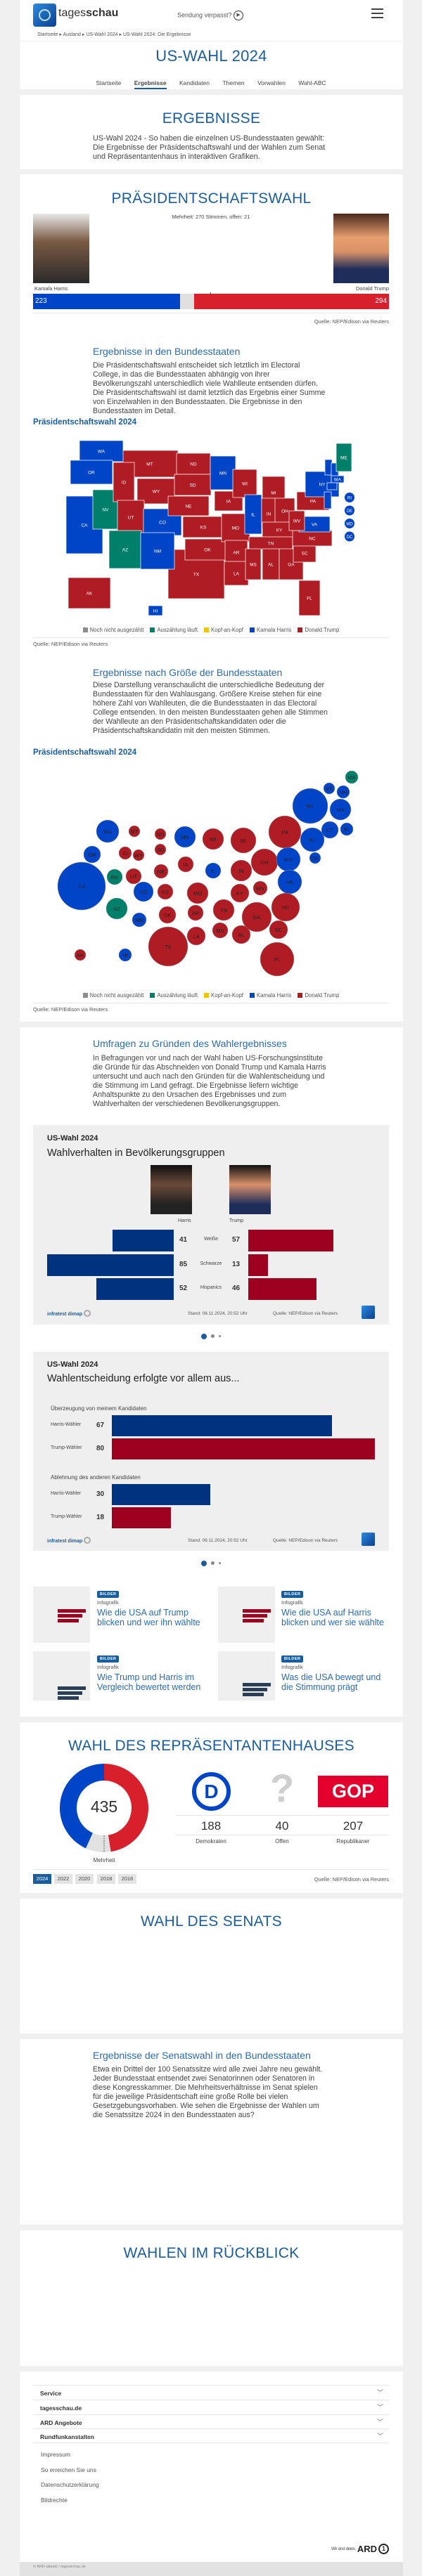 The width and height of the screenshot is (422, 2576). I want to click on state-mn, so click(223, 472).